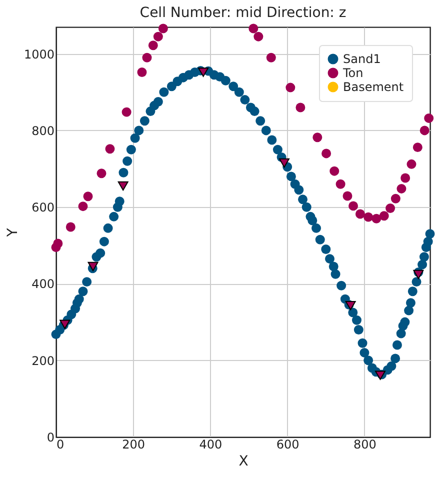  I want to click on x-tick-label: 200, so click(134, 445).